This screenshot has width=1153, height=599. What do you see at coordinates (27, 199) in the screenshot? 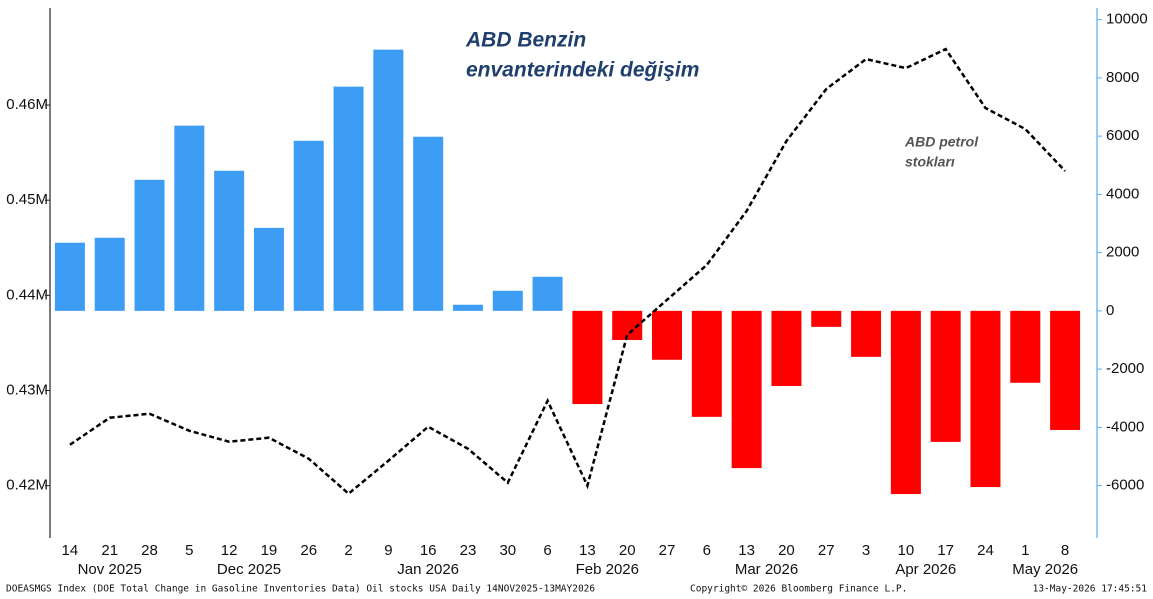
I see `y-tick-label: 0.45M` at bounding box center [27, 199].